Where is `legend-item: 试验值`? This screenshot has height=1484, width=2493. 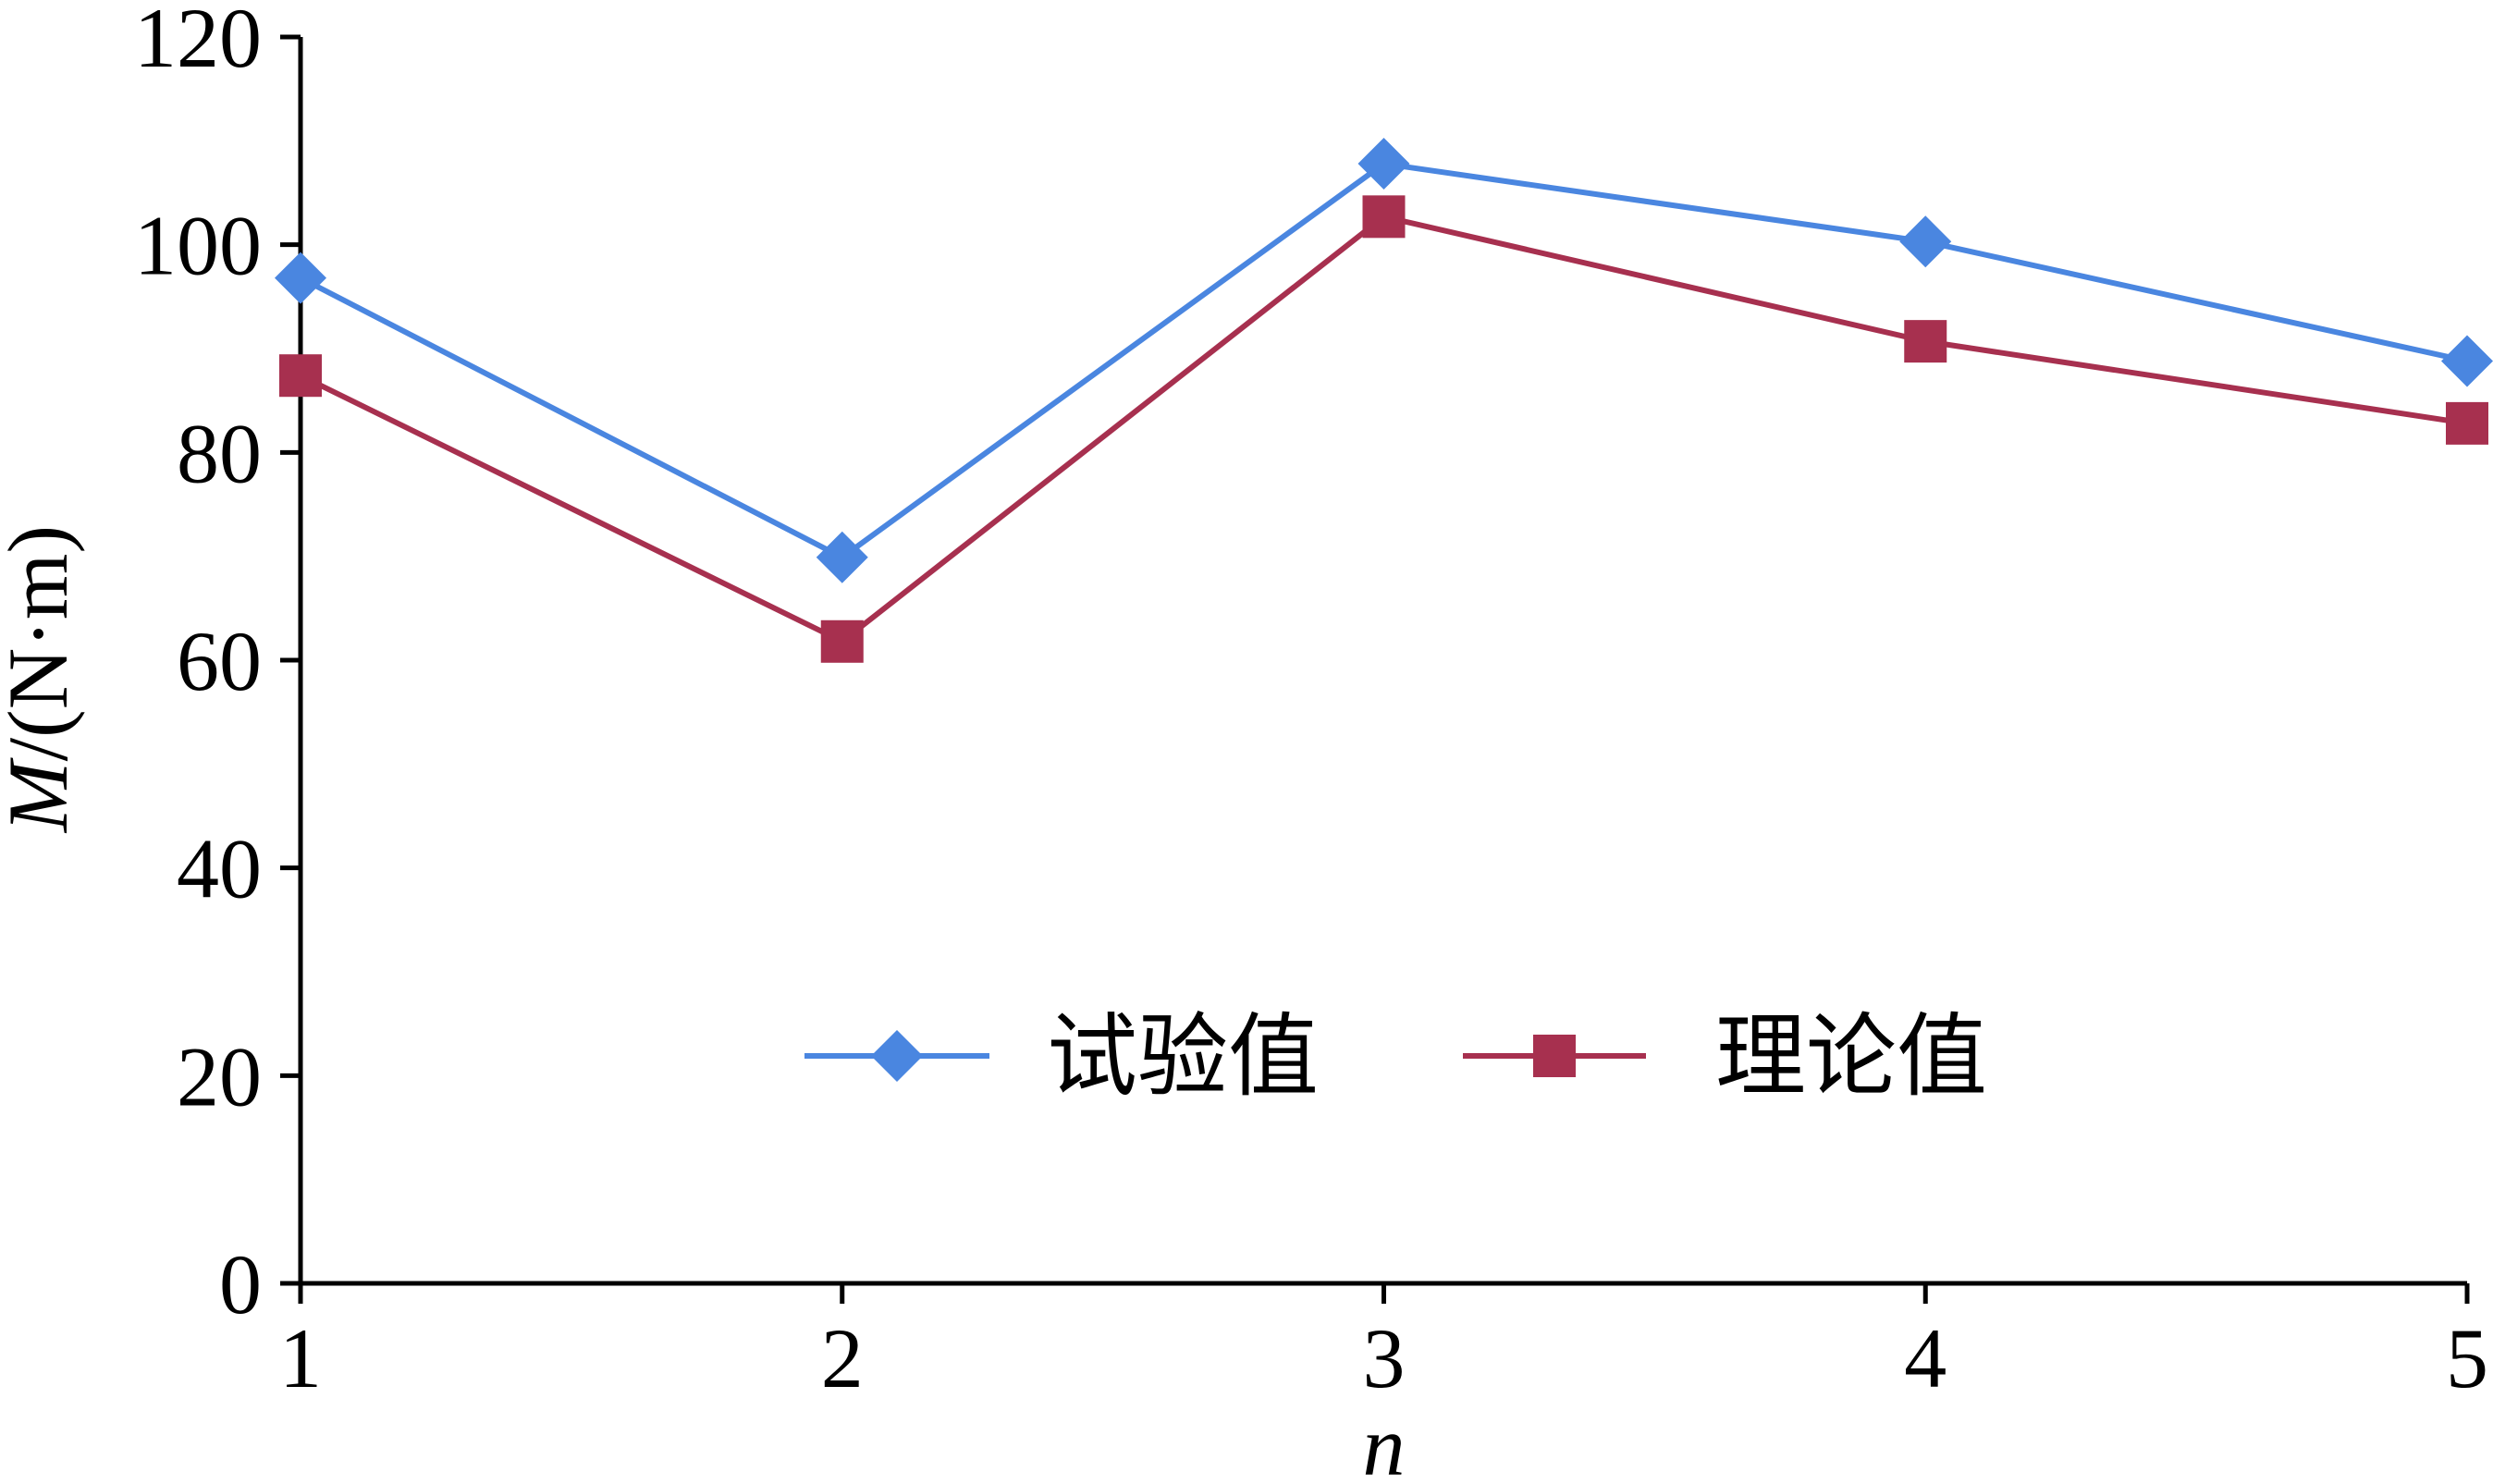 legend-item: 试验值 is located at coordinates (1062, 1057).